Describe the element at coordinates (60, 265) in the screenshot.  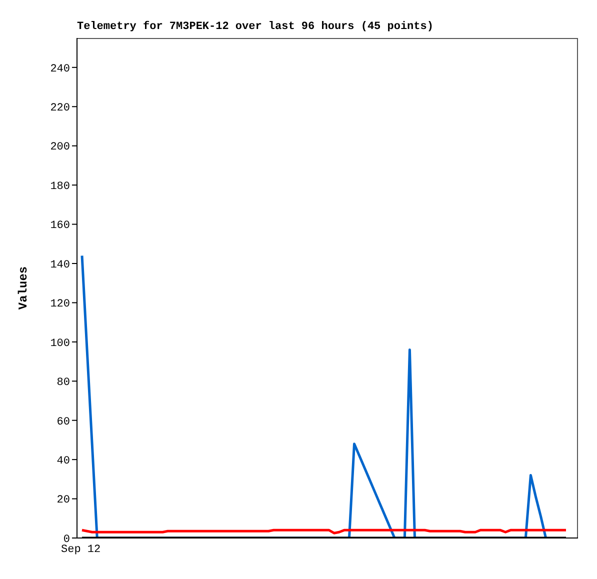
I see `y-tick-label: 140` at that location.